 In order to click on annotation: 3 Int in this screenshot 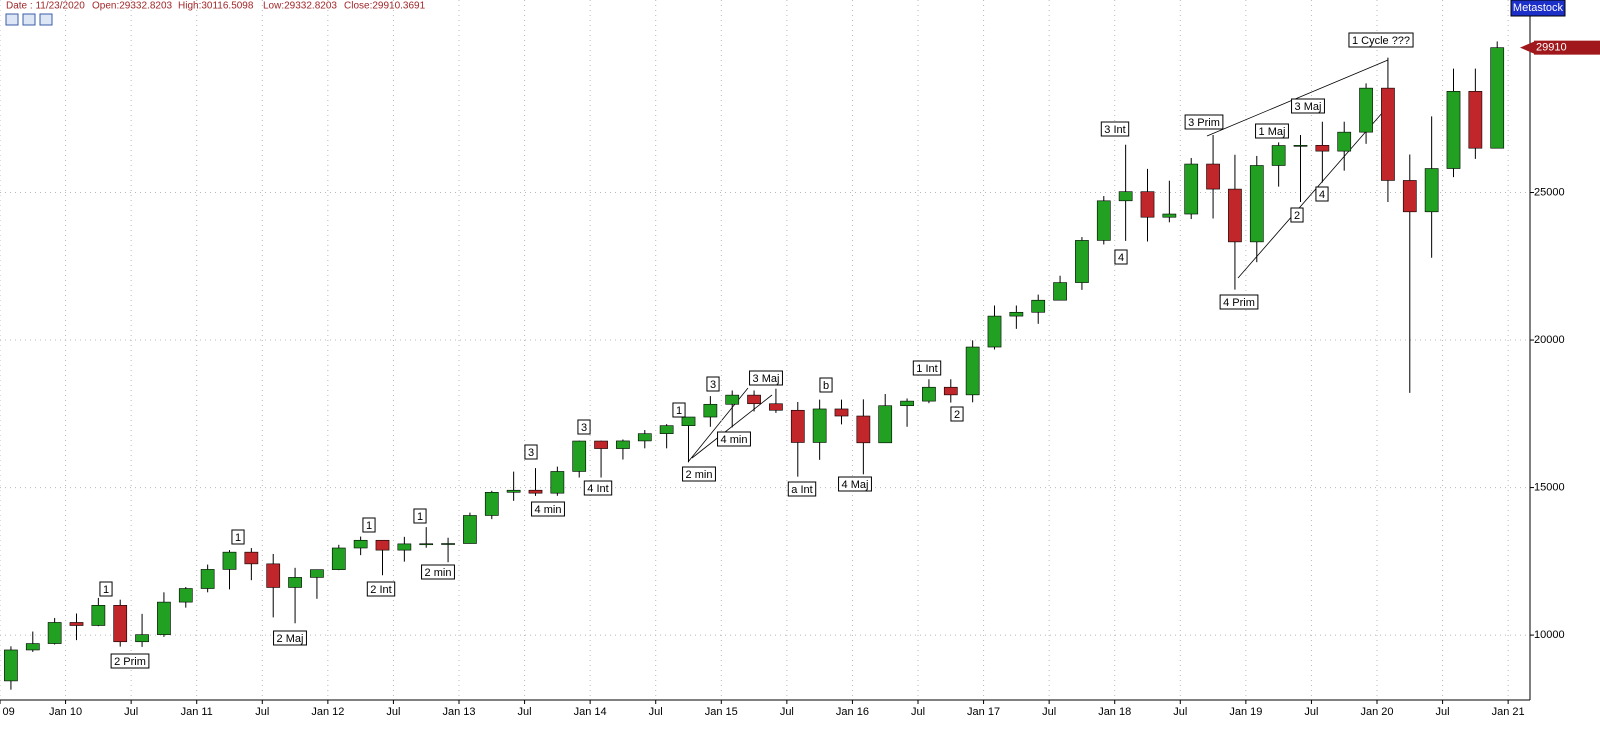, I will do `click(1115, 129)`.